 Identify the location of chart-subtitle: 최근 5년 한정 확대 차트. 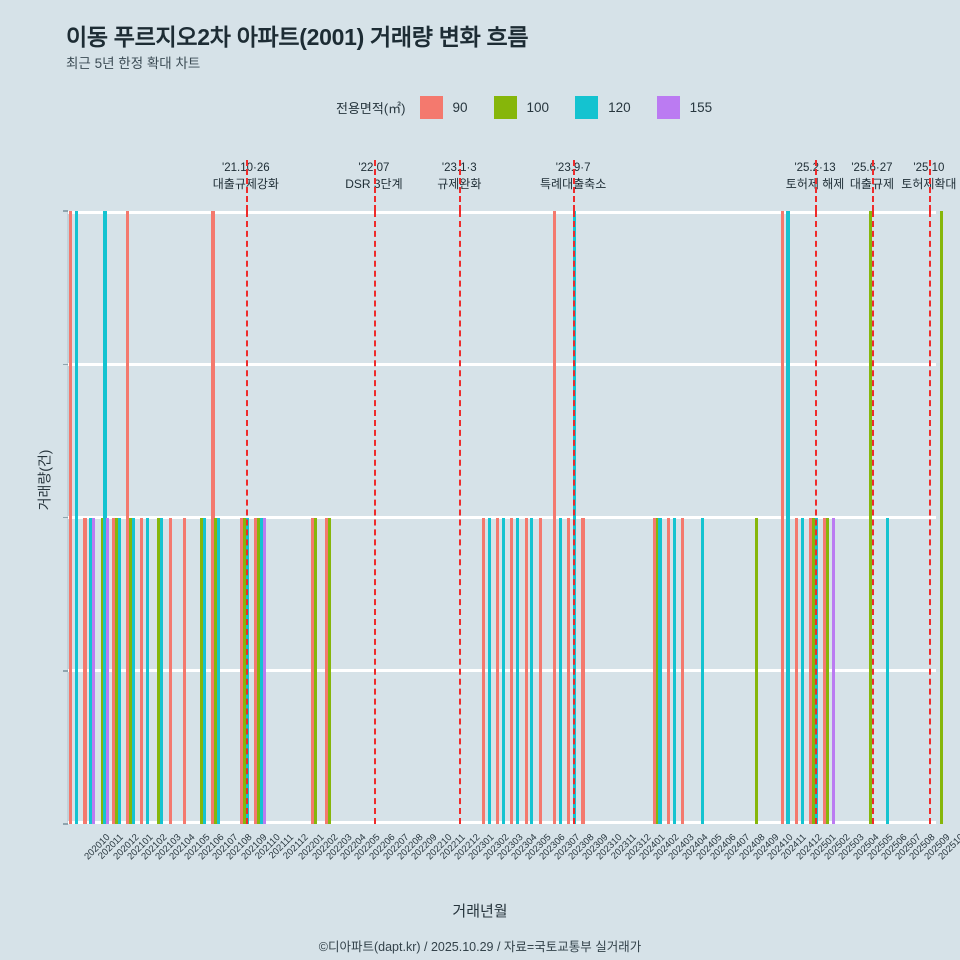
(133, 63).